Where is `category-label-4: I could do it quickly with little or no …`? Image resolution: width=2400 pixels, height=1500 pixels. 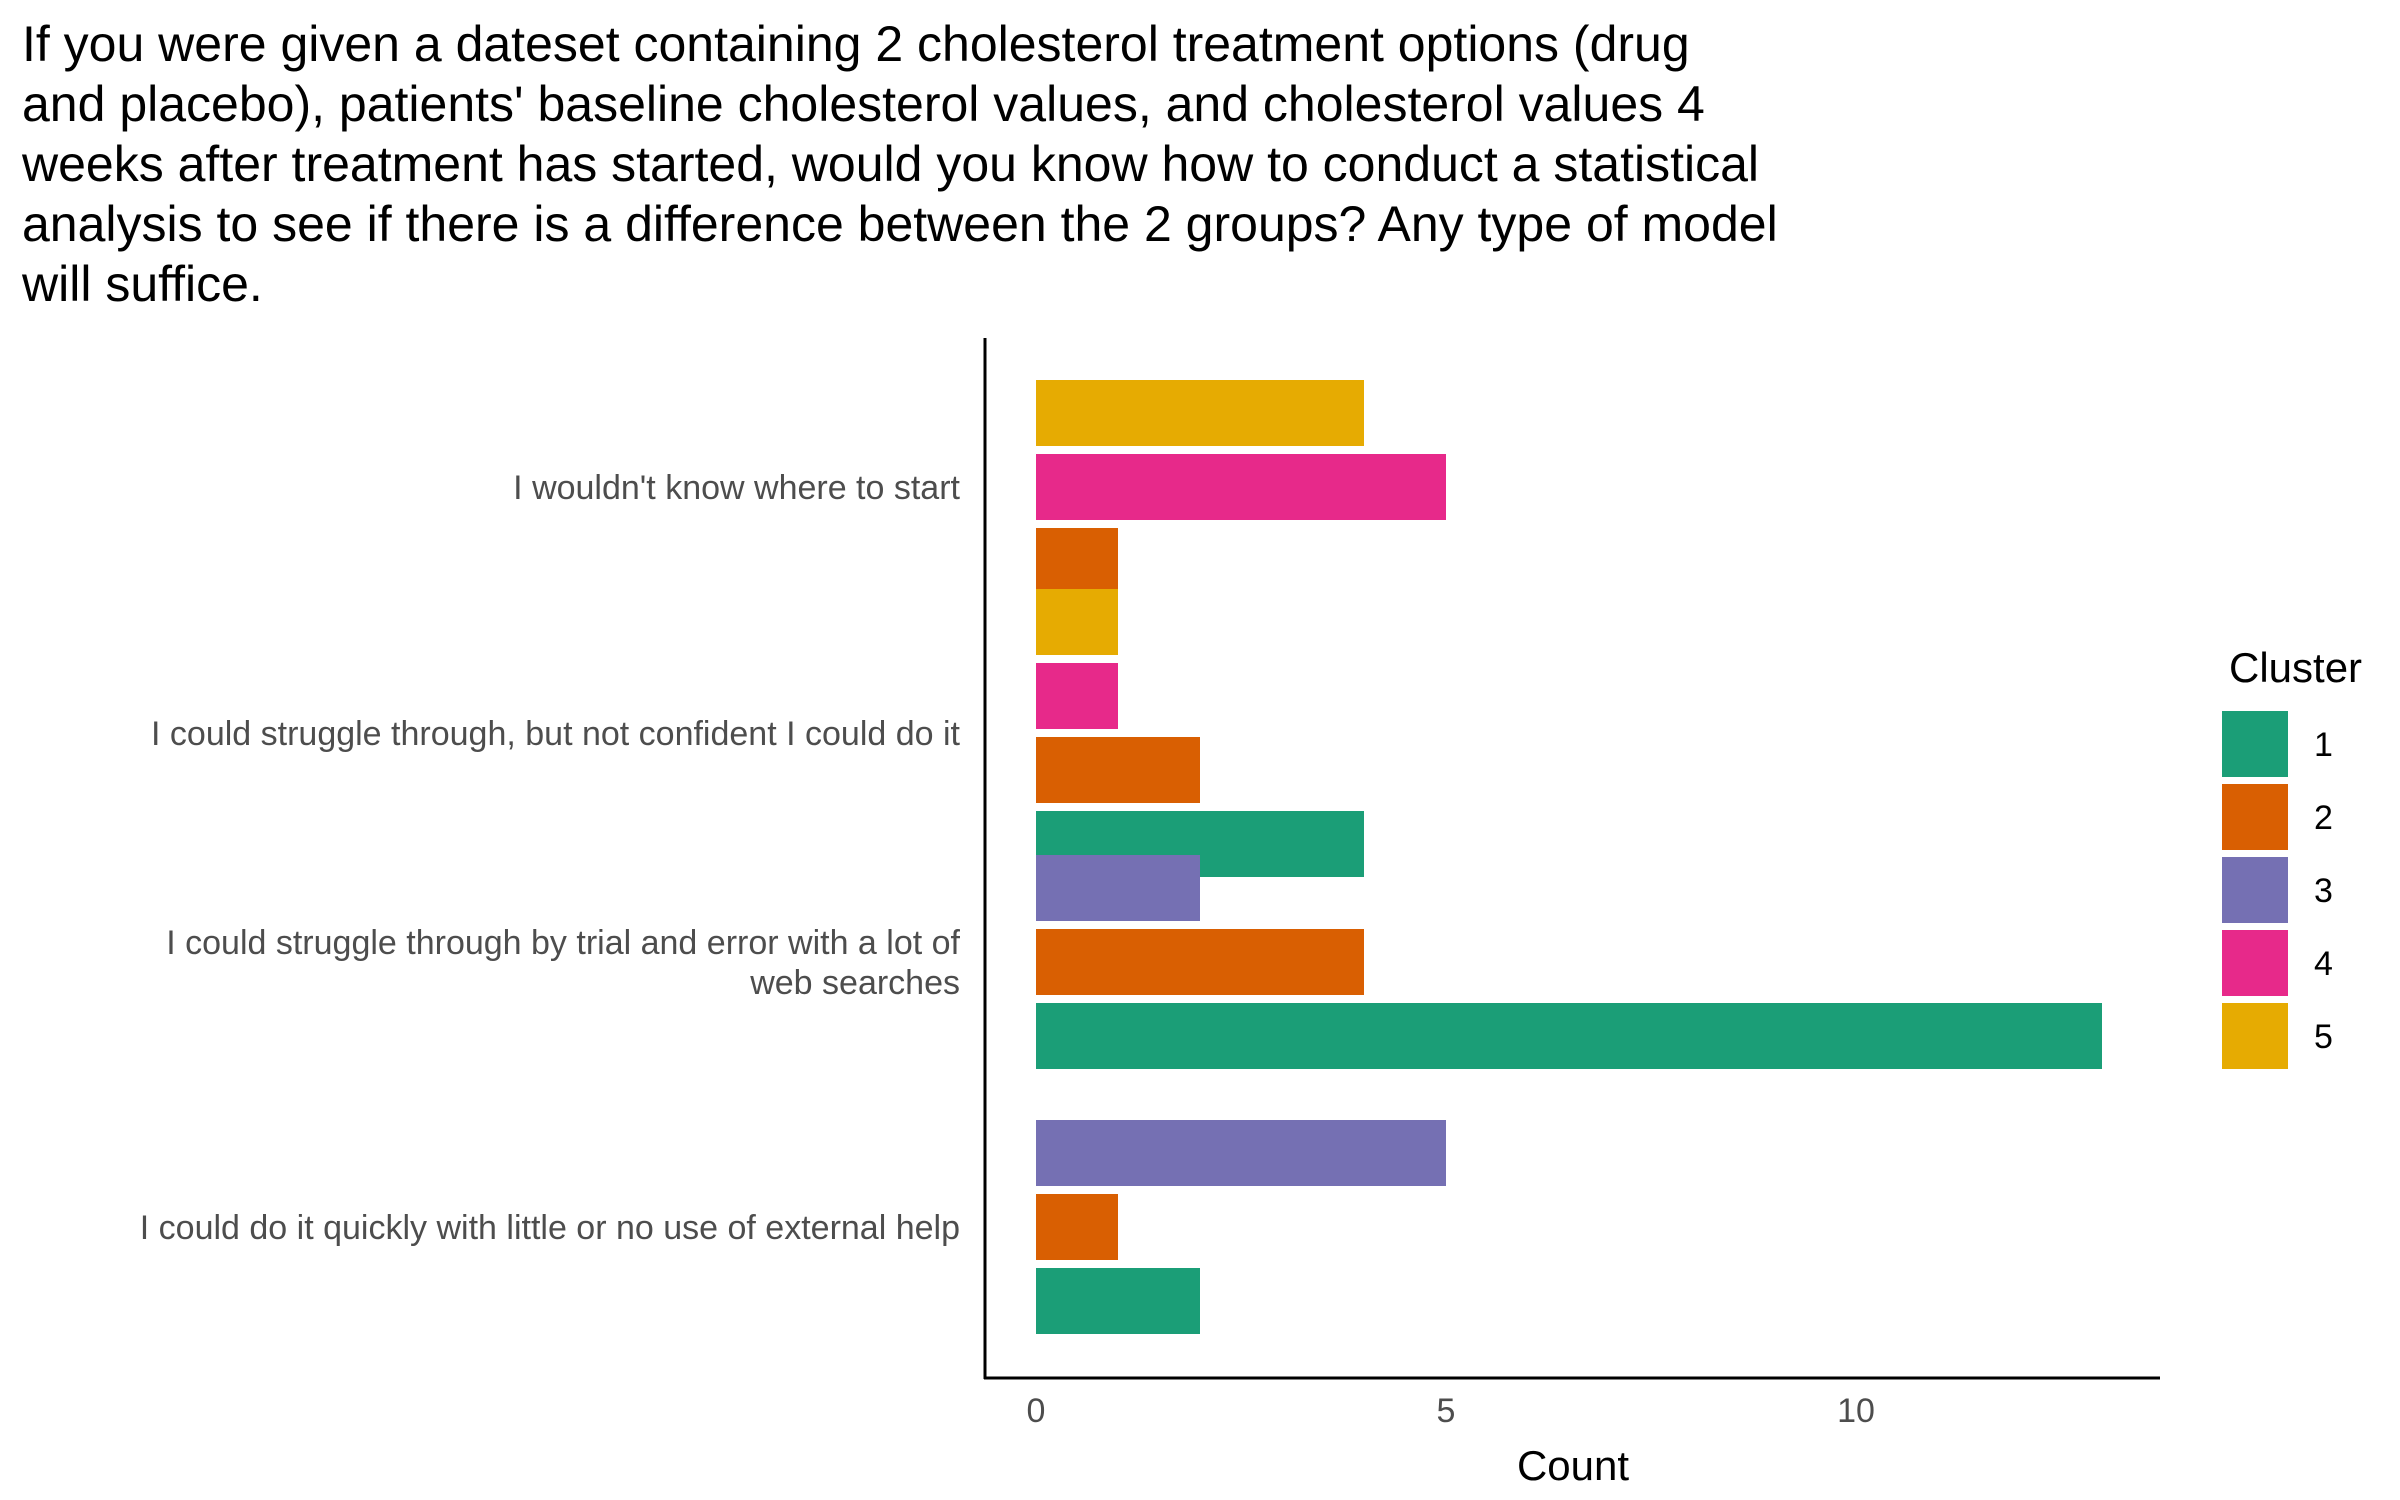
category-label-4: I could do it quickly with little or no … is located at coordinates (550, 1228).